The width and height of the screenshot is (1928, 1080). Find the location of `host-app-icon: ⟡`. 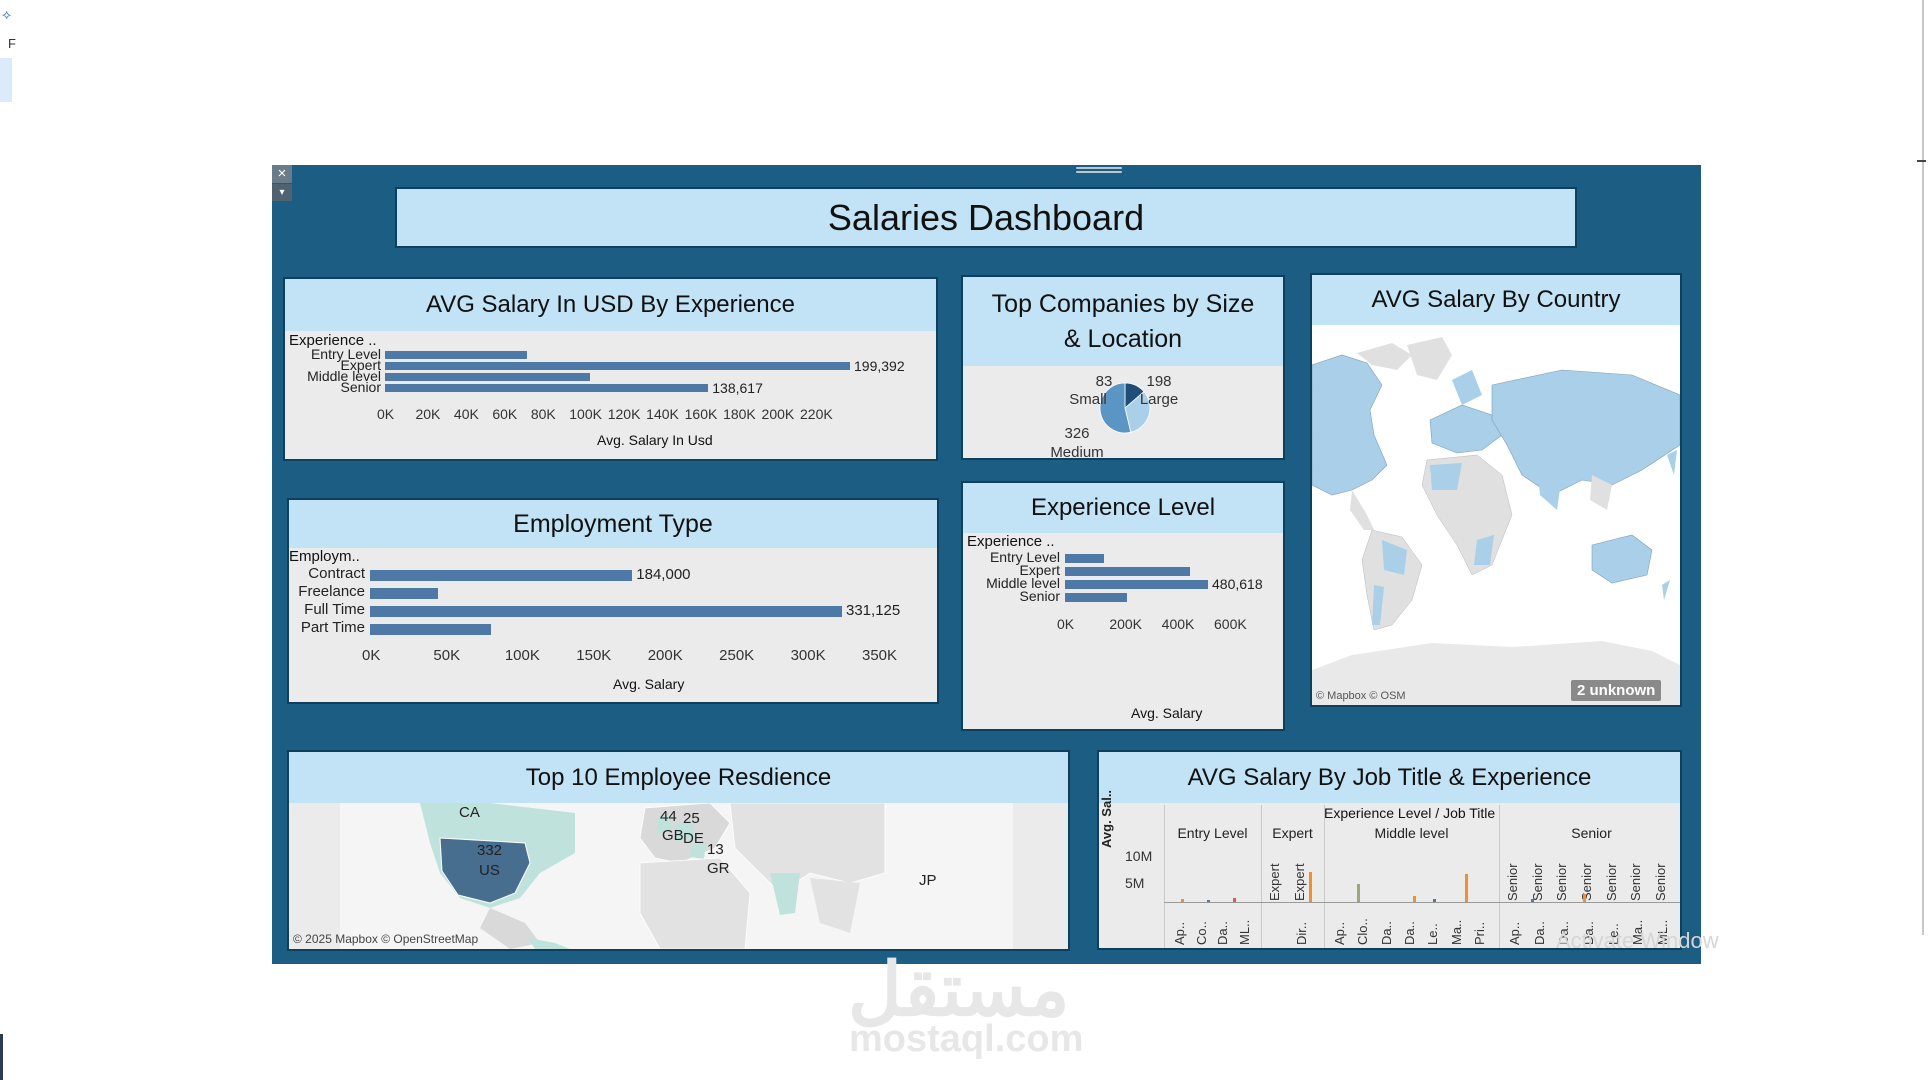

host-app-icon: ⟡ is located at coordinates (7, 14).